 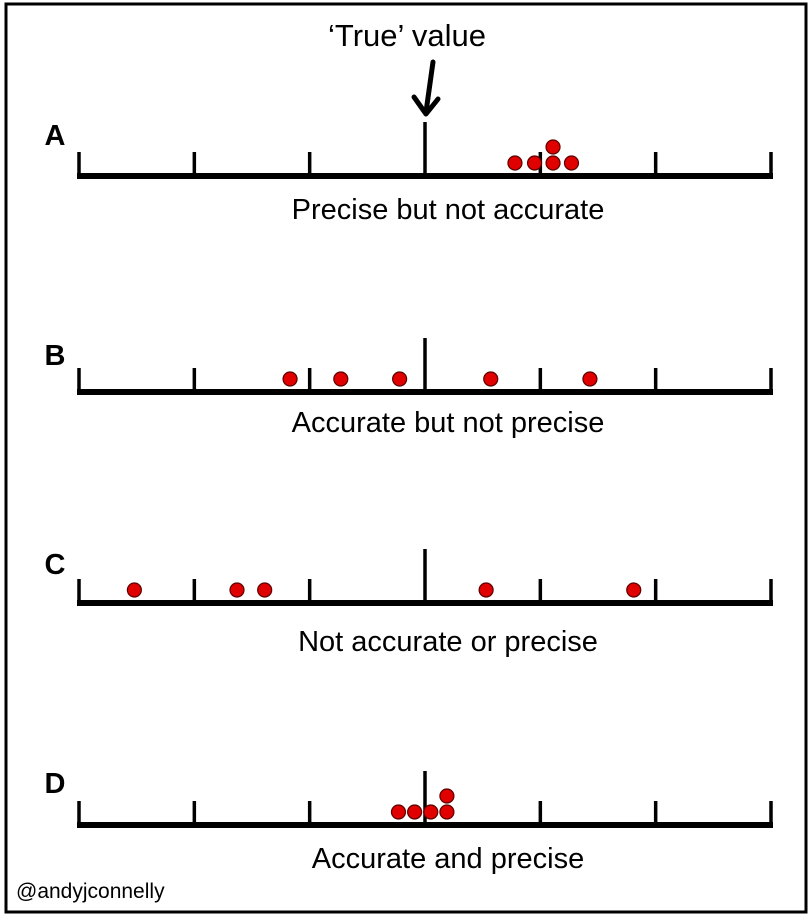 I want to click on panel-c: C Not accurate or precise, so click(x=409, y=603).